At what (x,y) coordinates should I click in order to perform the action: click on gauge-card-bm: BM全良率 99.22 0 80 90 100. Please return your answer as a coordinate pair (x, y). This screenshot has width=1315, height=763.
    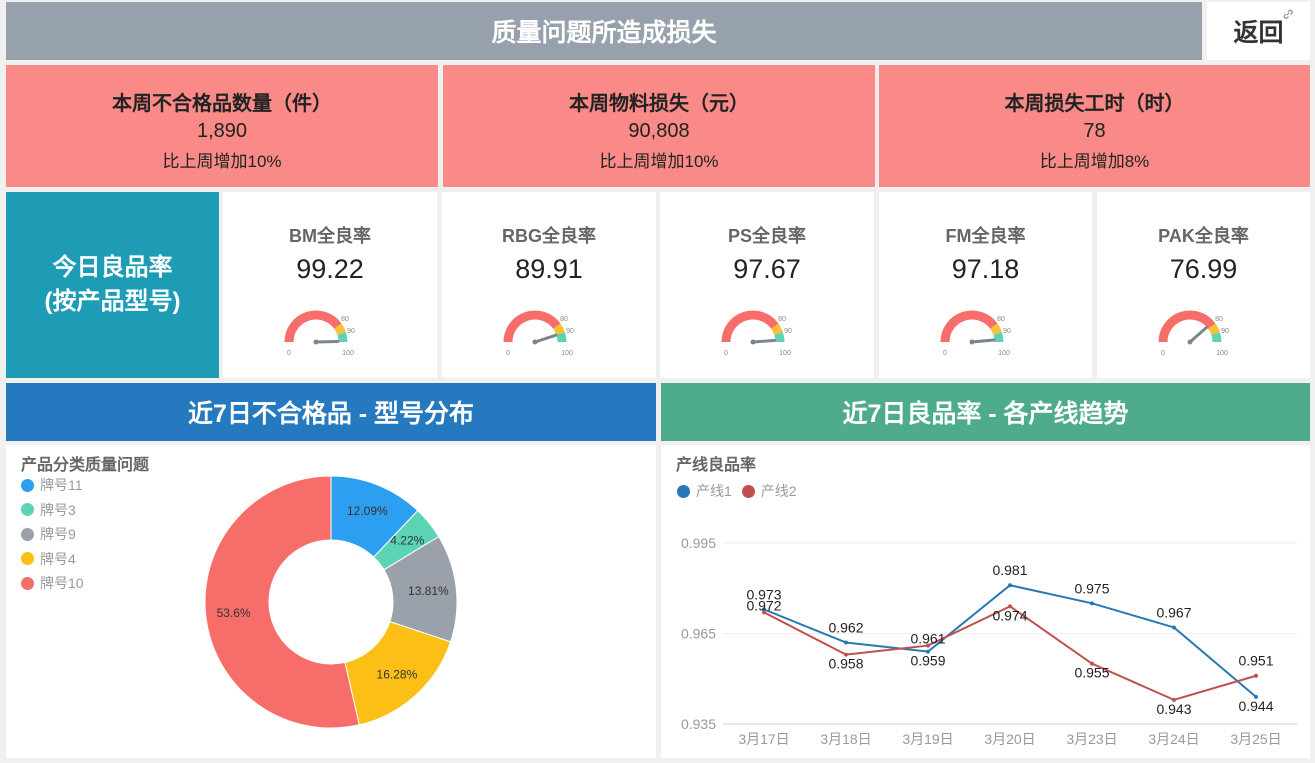
    Looking at the image, I should click on (330, 285).